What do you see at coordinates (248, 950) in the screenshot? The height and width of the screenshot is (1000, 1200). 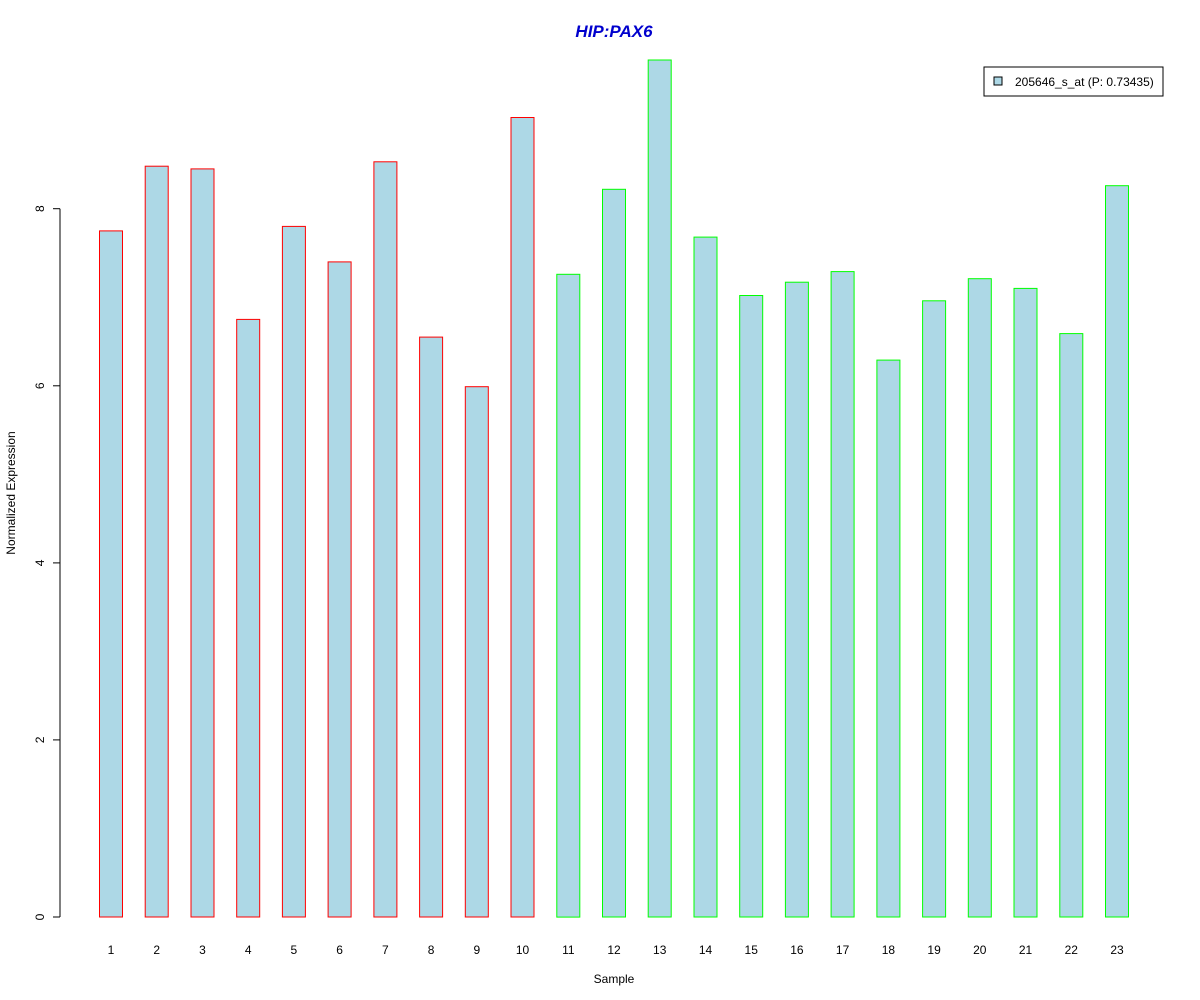 I see `x-tick-label: 4` at bounding box center [248, 950].